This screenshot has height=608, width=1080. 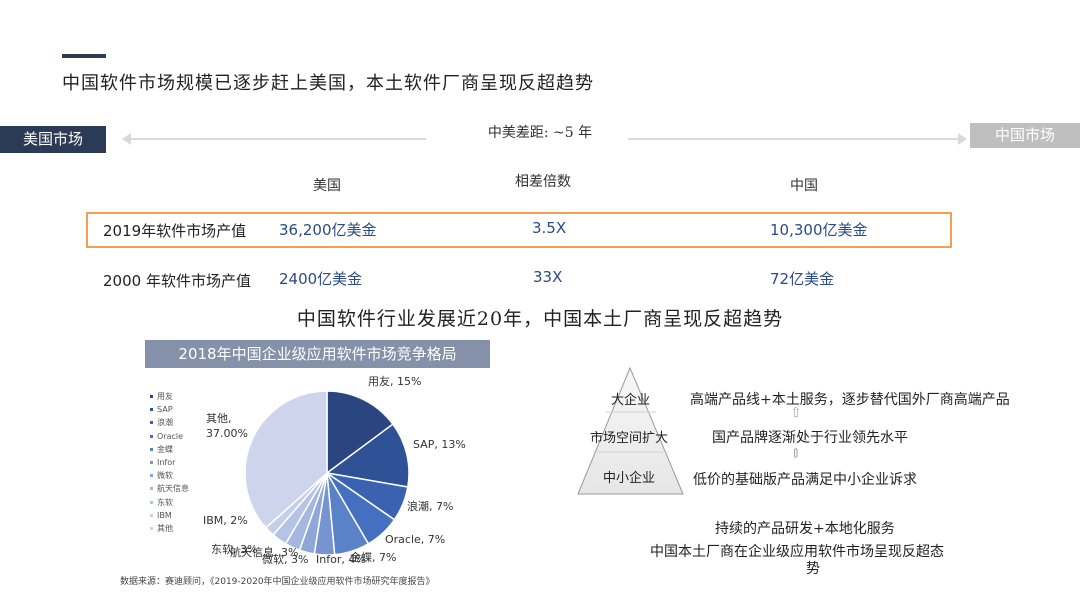 I want to click on legend-item-10: 其他, so click(x=169, y=528).